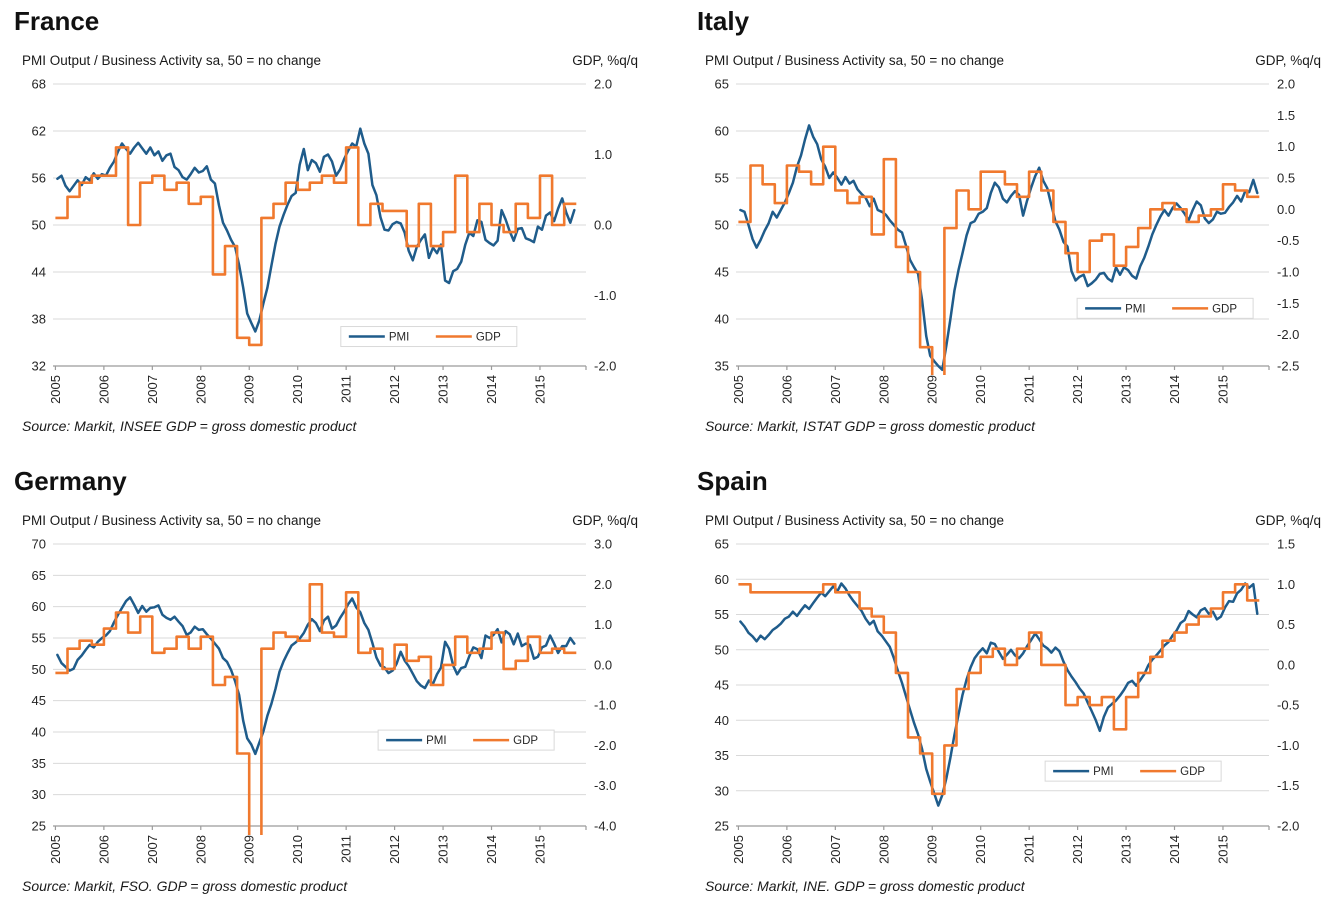 The image size is (1331, 899). I want to click on gridlines, so click(1002, 201).